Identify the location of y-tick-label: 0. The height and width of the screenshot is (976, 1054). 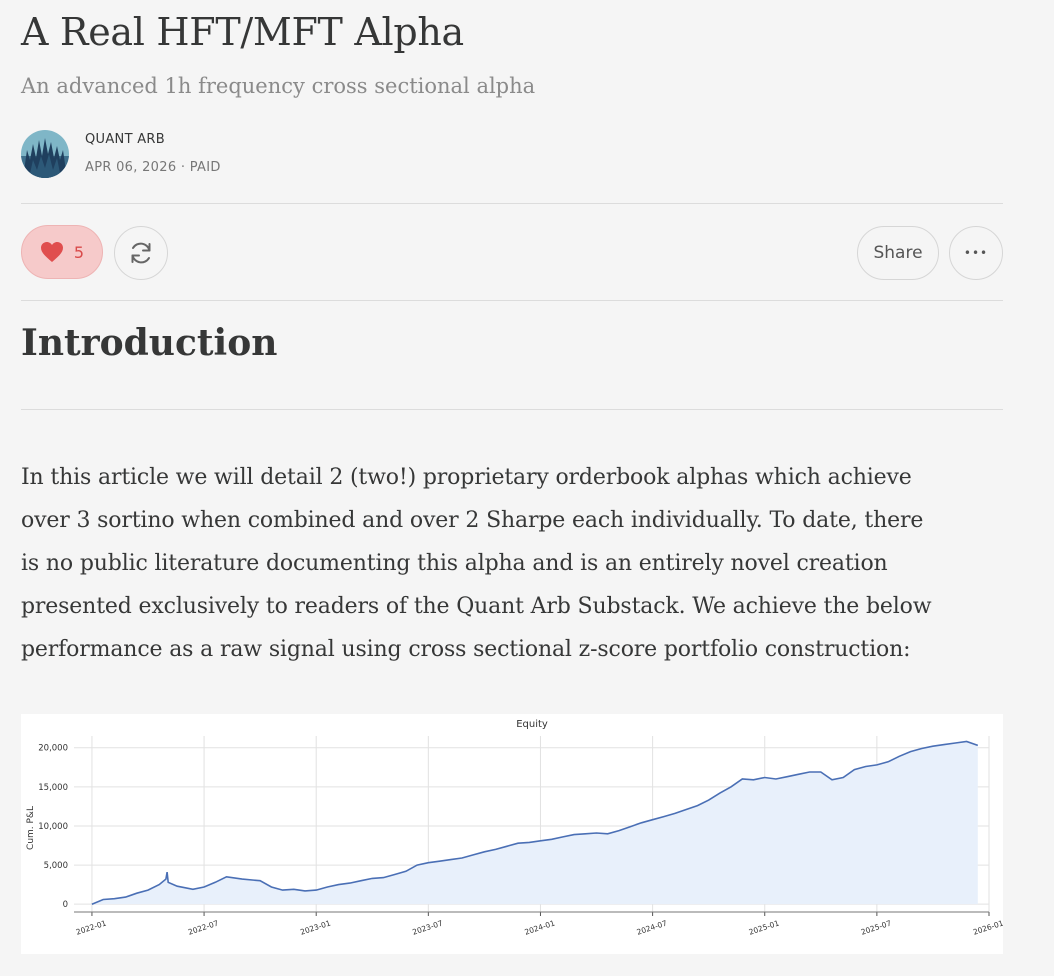
(65, 905).